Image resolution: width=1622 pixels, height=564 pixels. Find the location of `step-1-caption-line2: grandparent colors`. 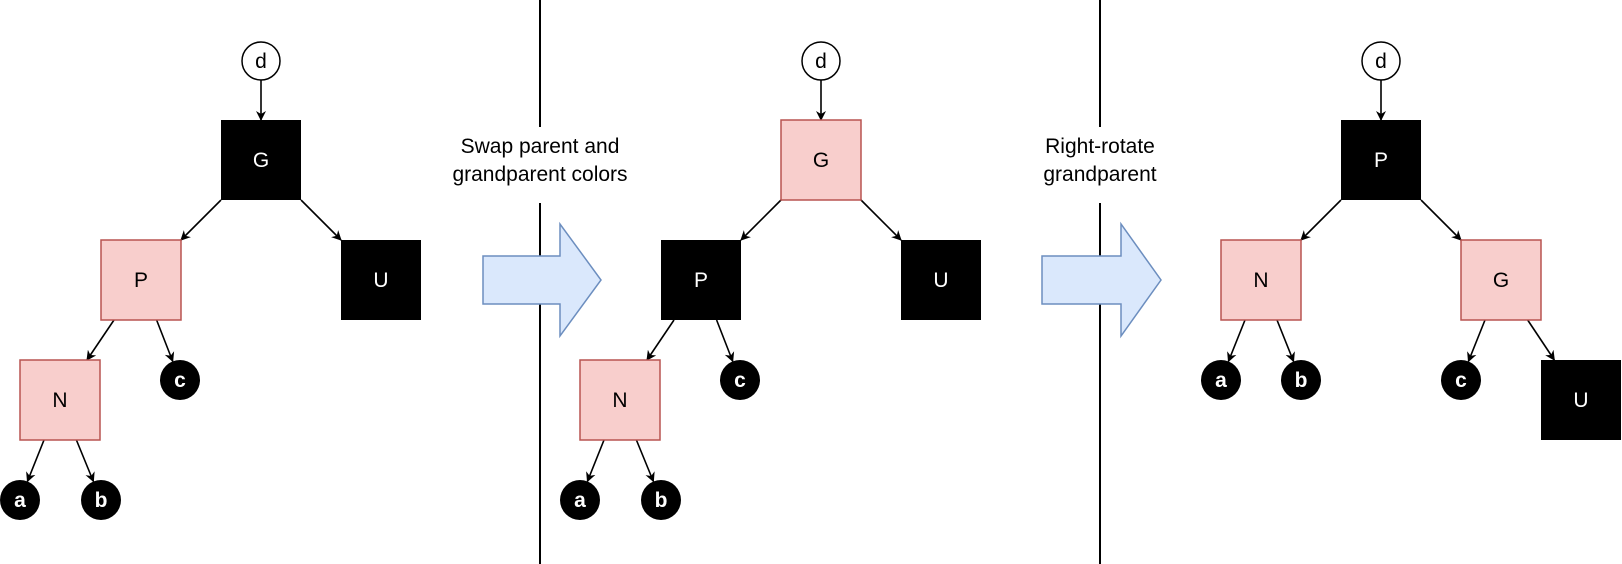

step-1-caption-line2: grandparent colors is located at coordinates (539, 174).